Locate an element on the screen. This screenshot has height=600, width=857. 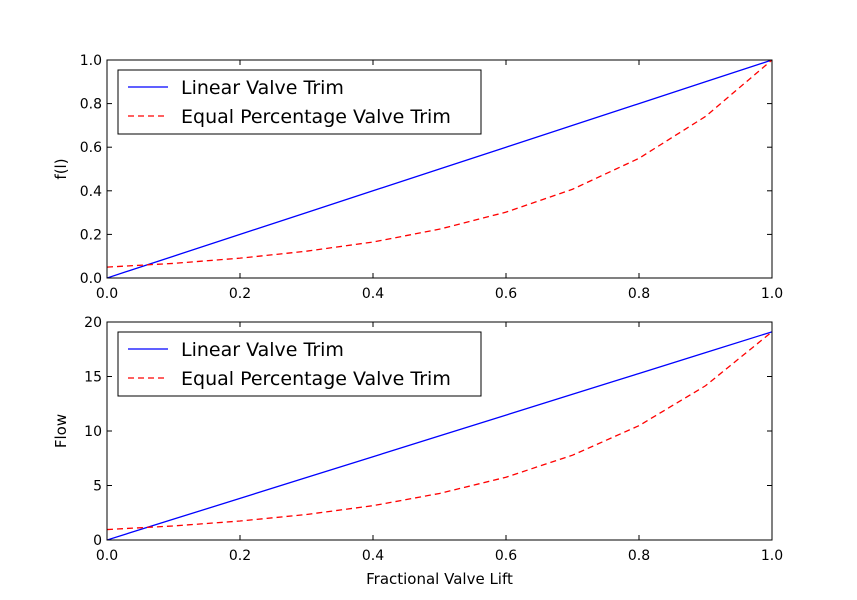
y-tick-label: 0.2 is located at coordinates (91, 235).